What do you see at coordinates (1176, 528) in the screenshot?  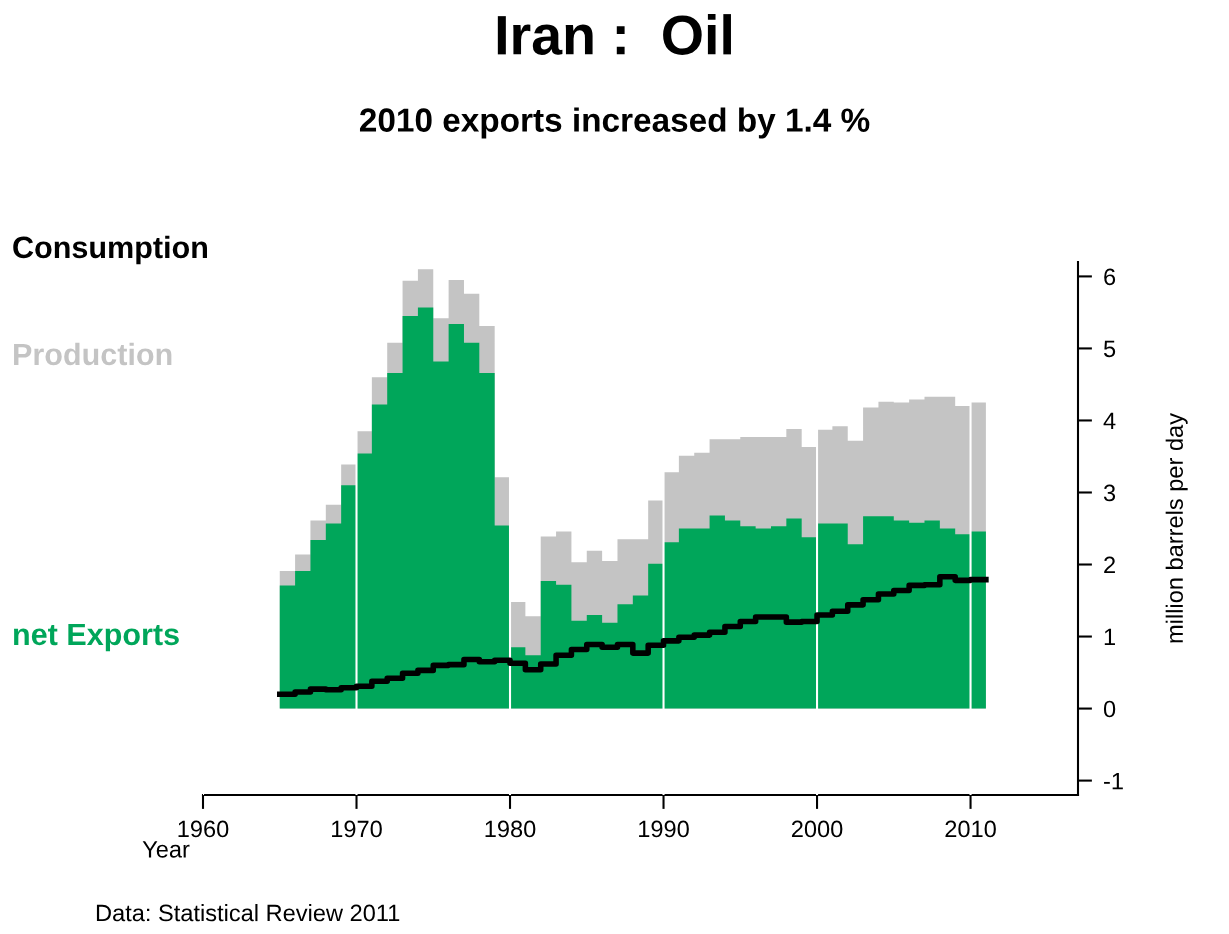 I see `y-axis-title: million barrels per day` at bounding box center [1176, 528].